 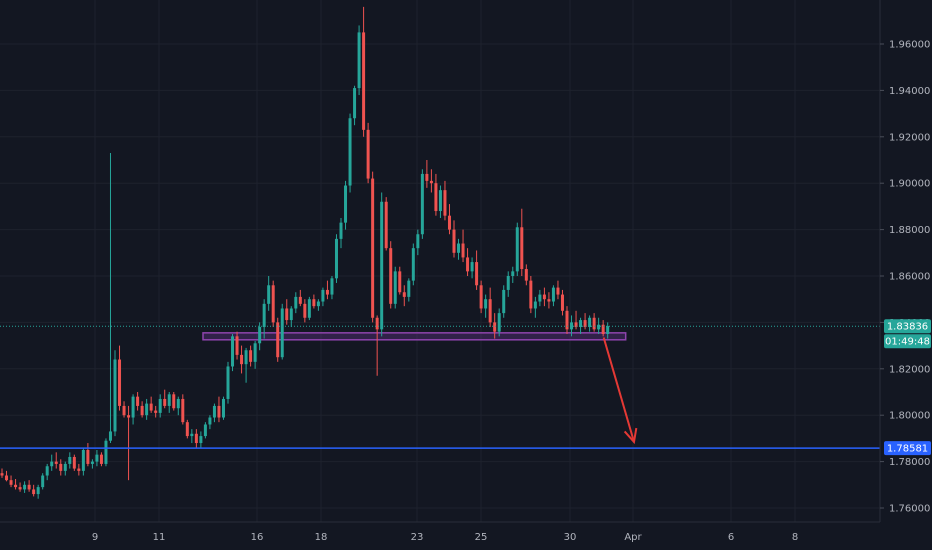 What do you see at coordinates (618, 390) in the screenshot?
I see `projection-arrow-shaft` at bounding box center [618, 390].